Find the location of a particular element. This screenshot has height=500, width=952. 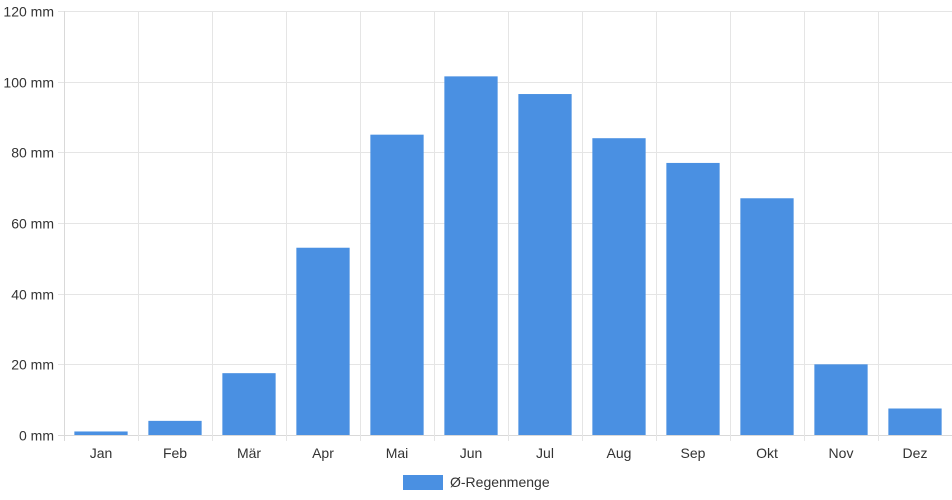

y-axis-tick-labels: 0 mm 20 mm 40 mm 60 mm 80 mm 100 mm 120 mm is located at coordinates (28, 224).